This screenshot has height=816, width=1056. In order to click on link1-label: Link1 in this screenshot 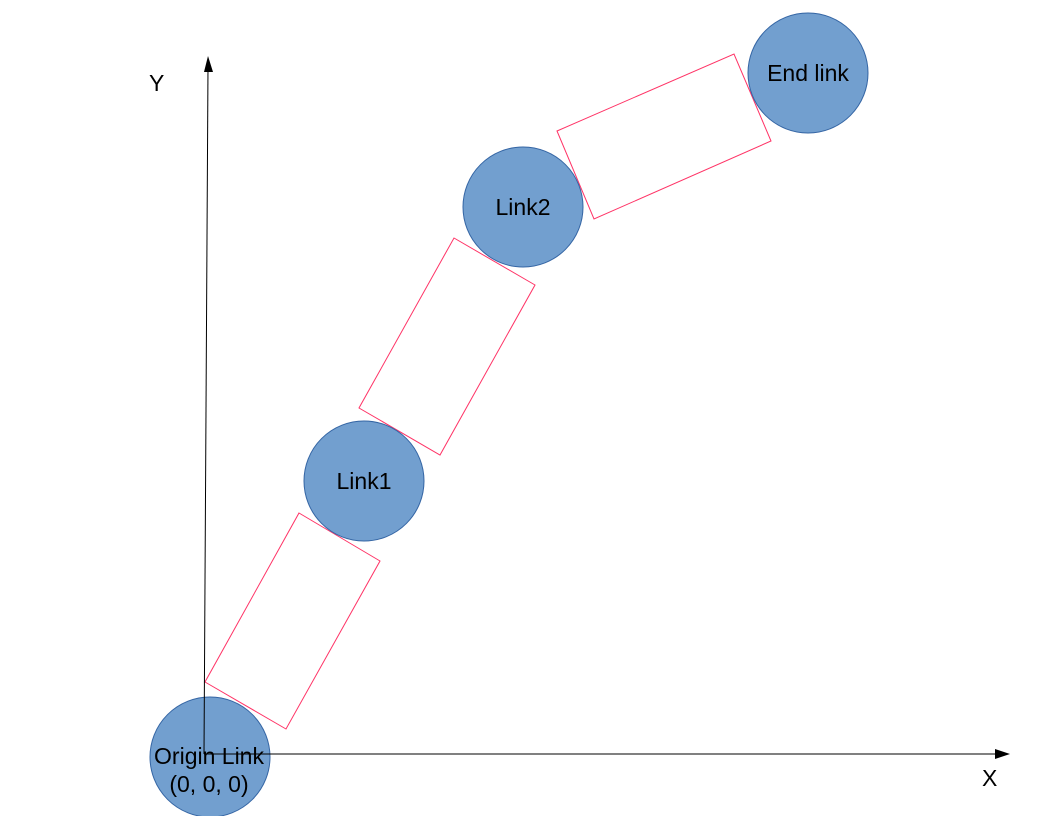, I will do `click(364, 481)`.